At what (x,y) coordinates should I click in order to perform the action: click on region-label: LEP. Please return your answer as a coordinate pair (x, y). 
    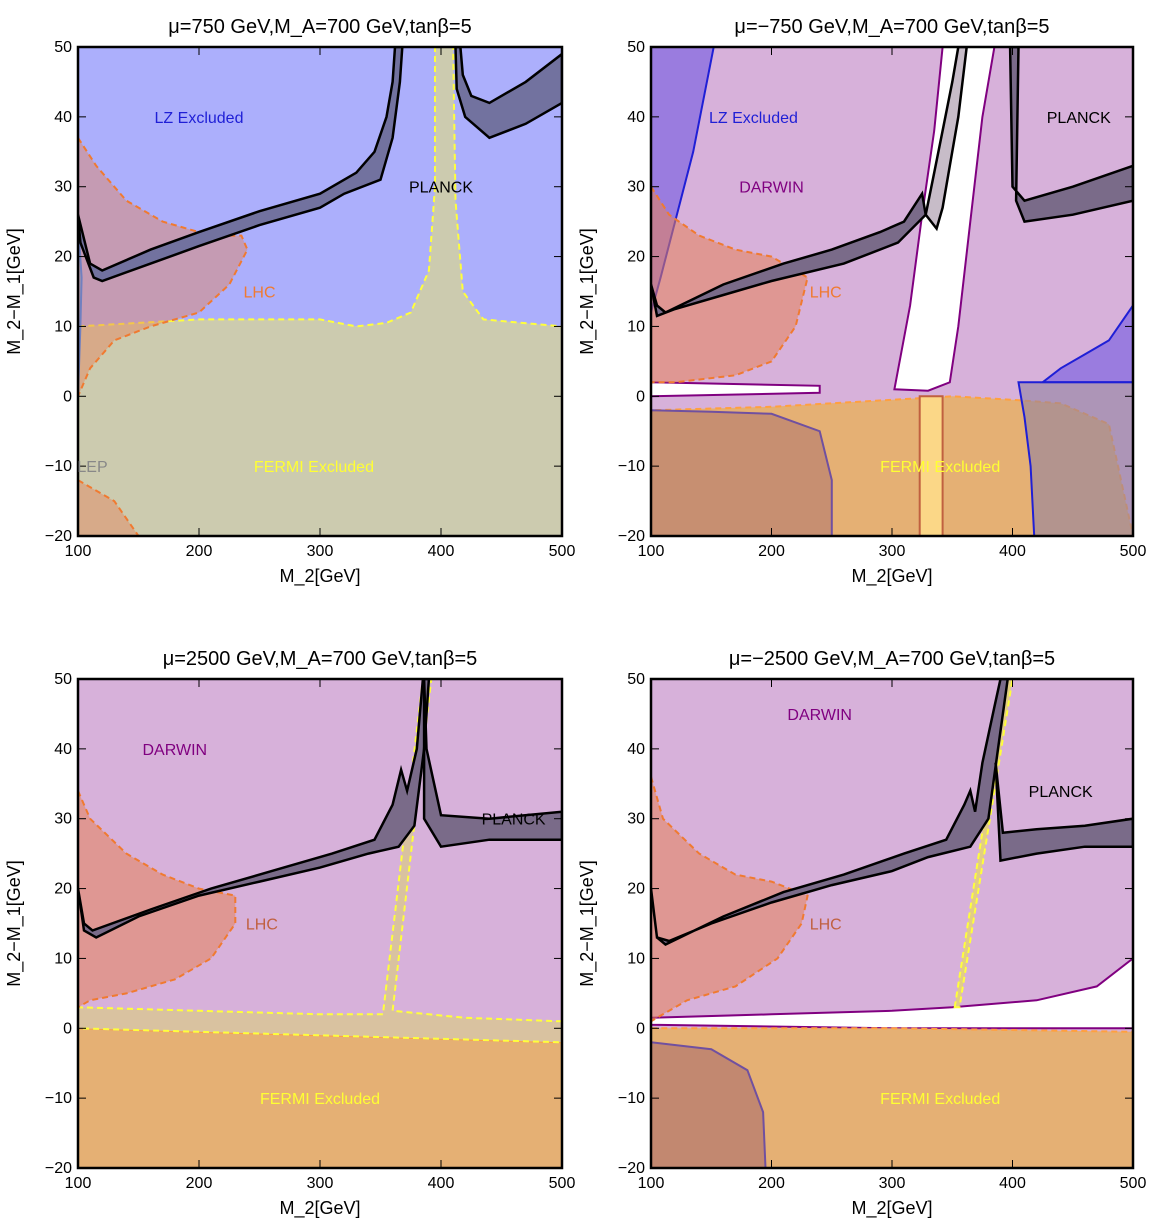
    Looking at the image, I should click on (92, 467).